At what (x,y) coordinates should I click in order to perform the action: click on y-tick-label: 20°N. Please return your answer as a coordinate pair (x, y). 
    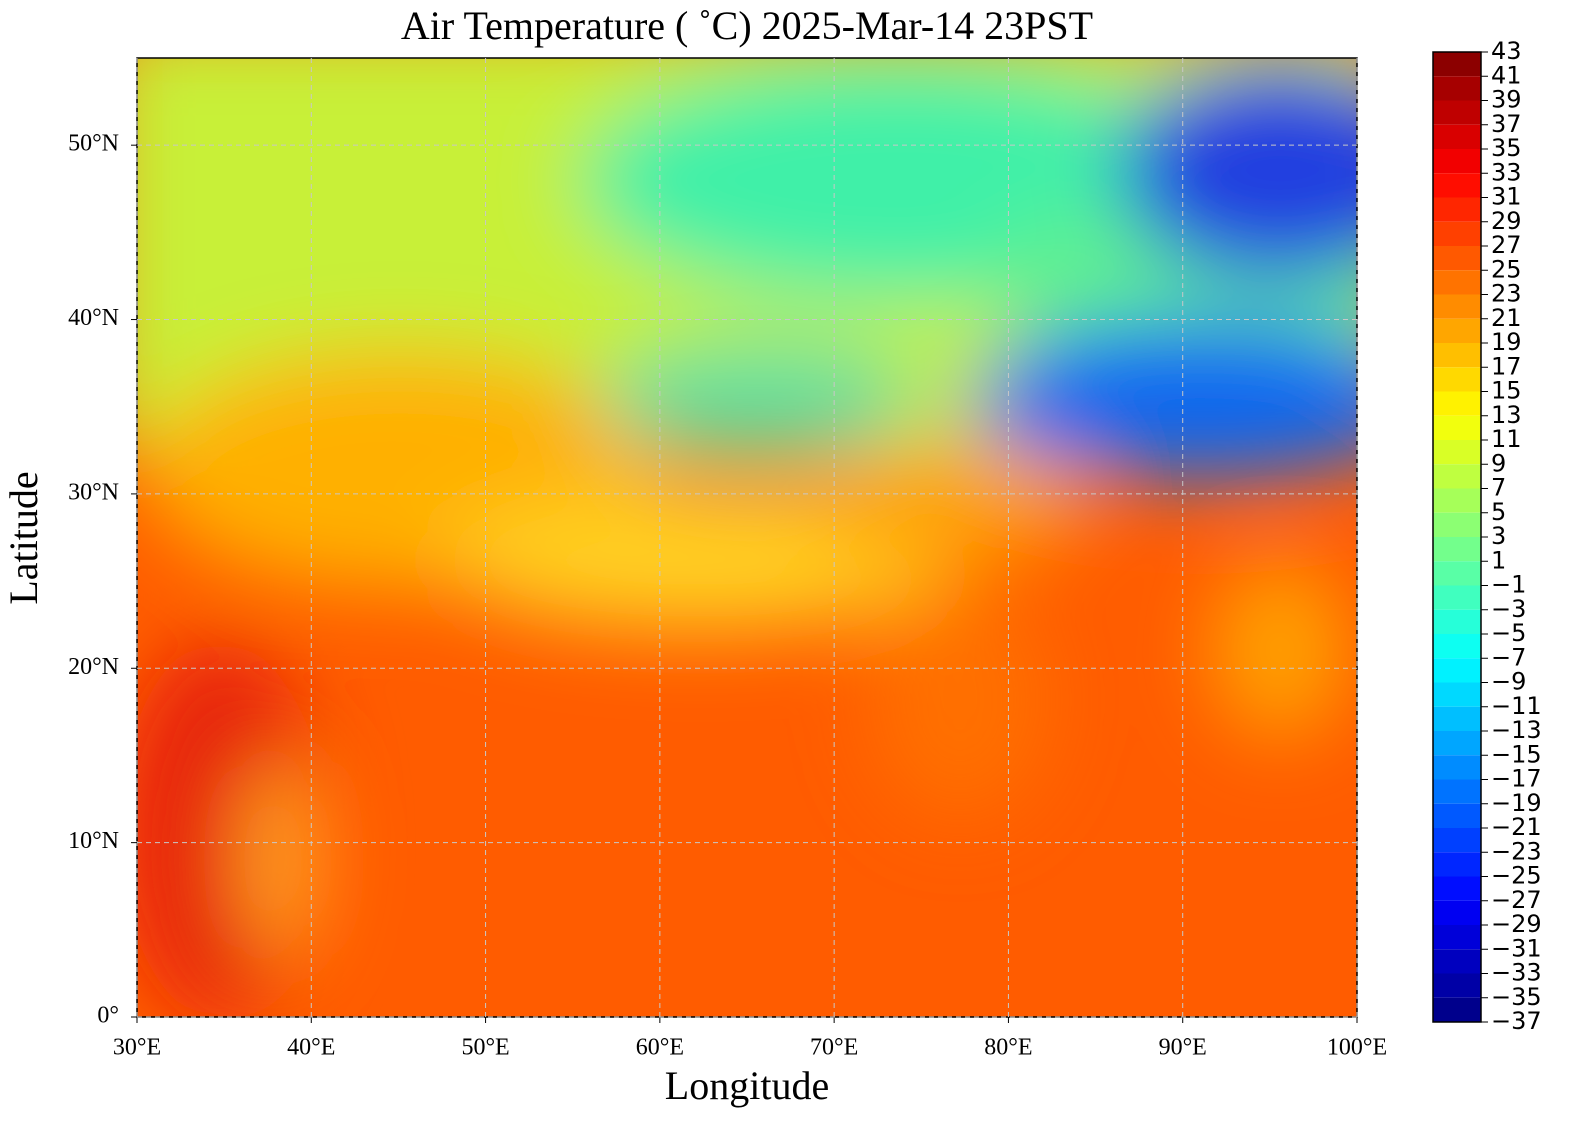
    Looking at the image, I should click on (93, 667).